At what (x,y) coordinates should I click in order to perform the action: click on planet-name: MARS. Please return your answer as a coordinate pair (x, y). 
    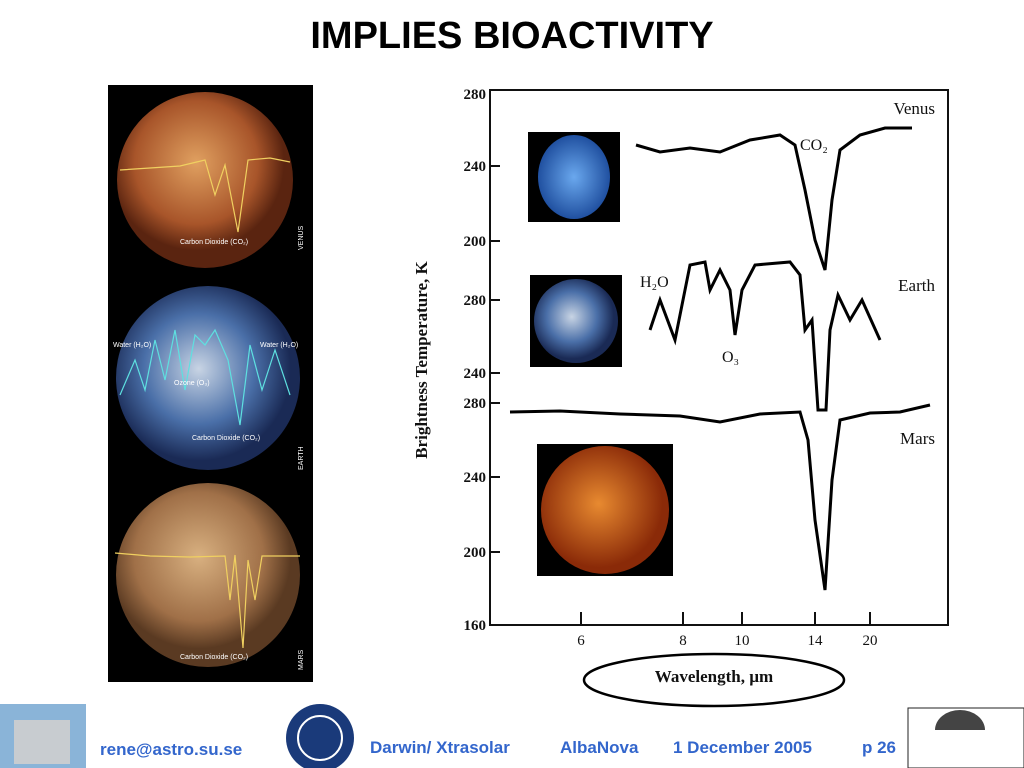
    Looking at the image, I should click on (301, 659).